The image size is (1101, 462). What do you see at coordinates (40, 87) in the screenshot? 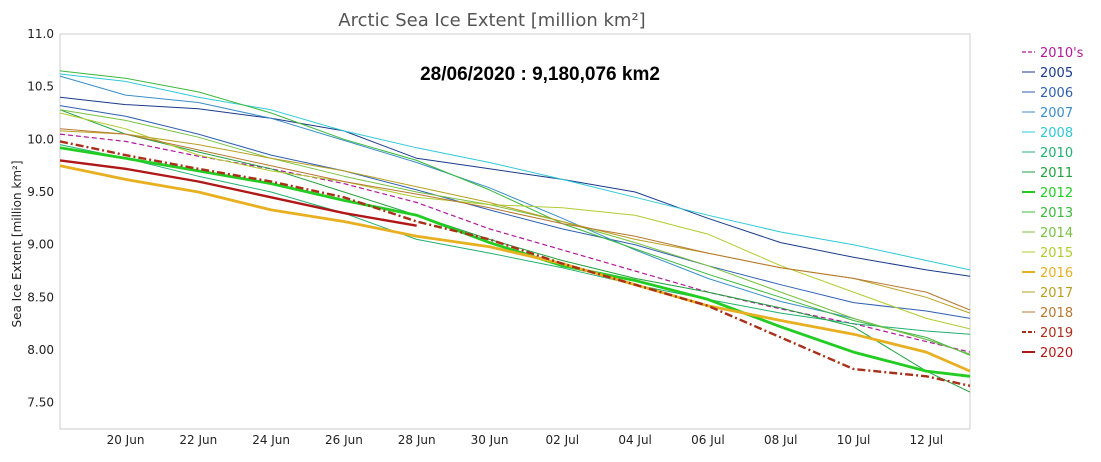
I see `y-tick-label: 10.5` at bounding box center [40, 87].